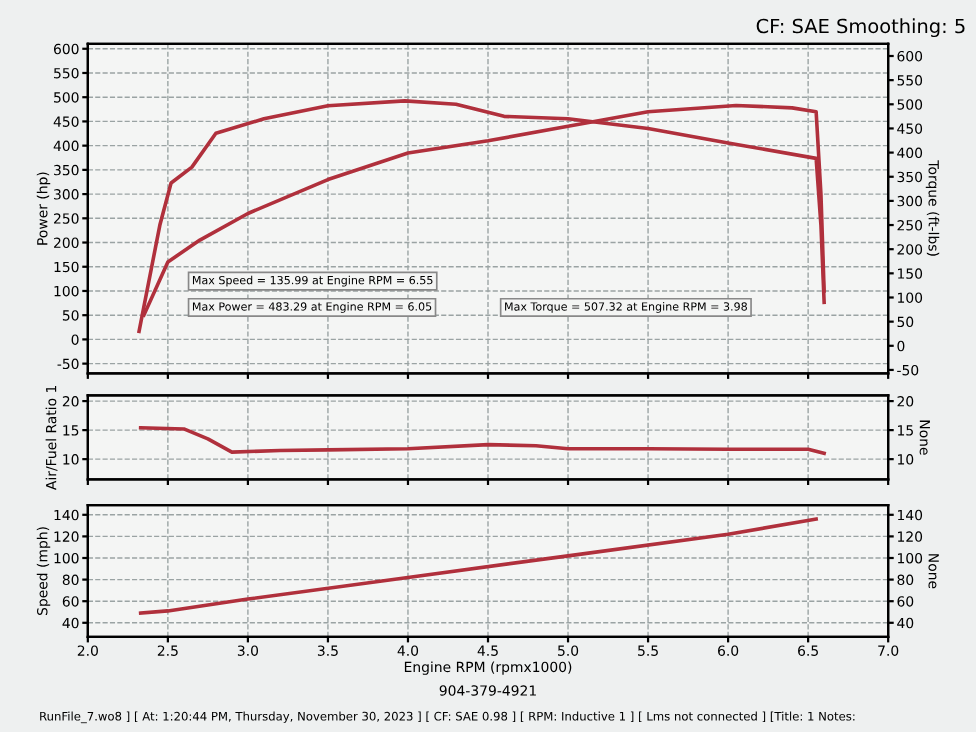  I want to click on text: CF: SAE Smoothing: 5, so click(860, 28).